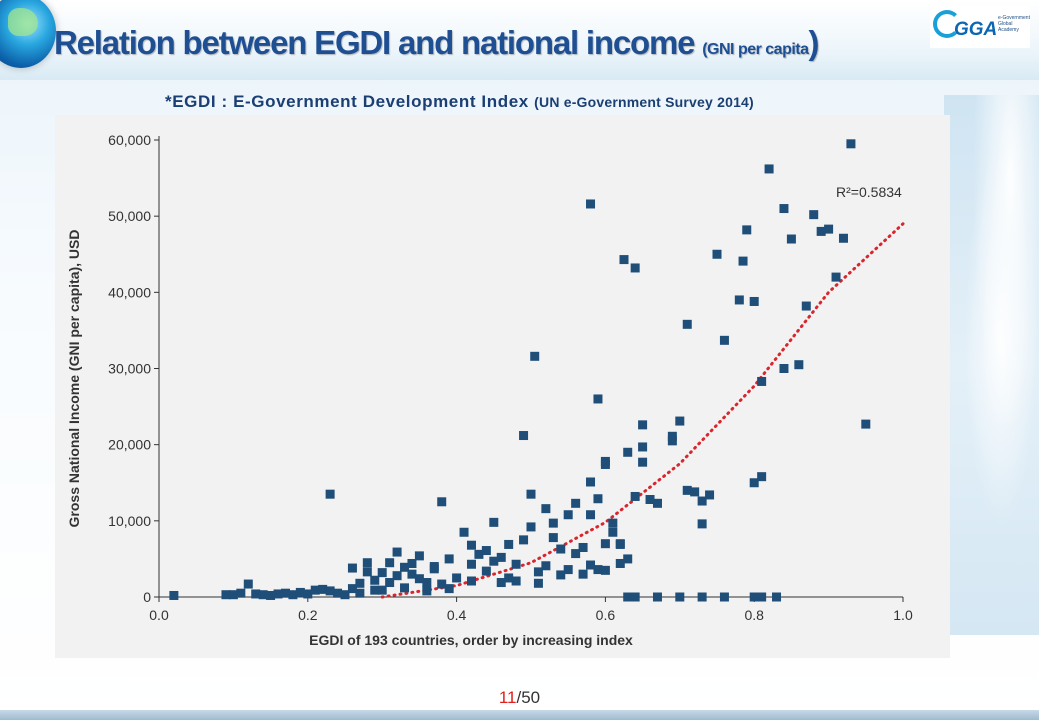 This screenshot has width=1039, height=720. I want to click on gga-swoosh-icon, so click(947, 24).